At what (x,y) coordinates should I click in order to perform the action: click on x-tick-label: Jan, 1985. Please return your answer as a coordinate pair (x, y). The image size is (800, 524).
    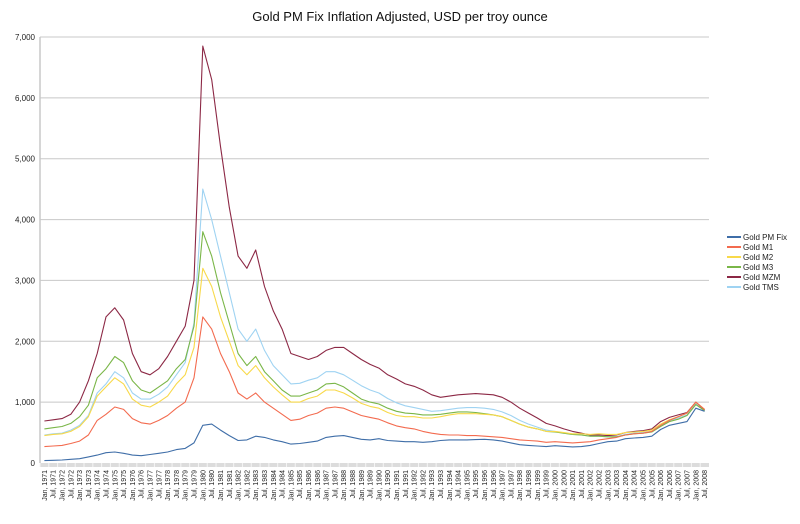
    Looking at the image, I should click on (291, 485).